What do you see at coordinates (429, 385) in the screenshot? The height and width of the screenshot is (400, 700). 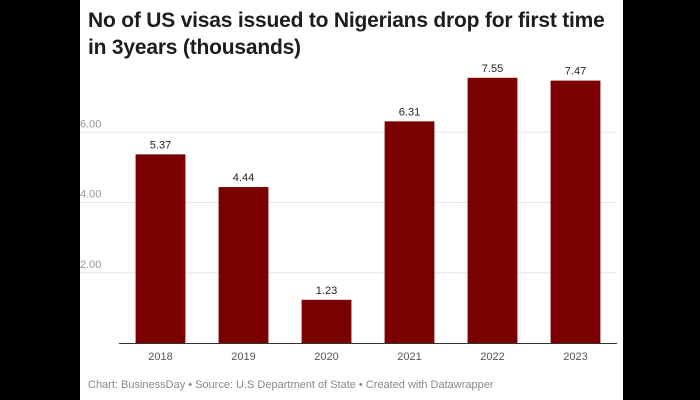 I see `created-with-note: Created with Datawrapper` at bounding box center [429, 385].